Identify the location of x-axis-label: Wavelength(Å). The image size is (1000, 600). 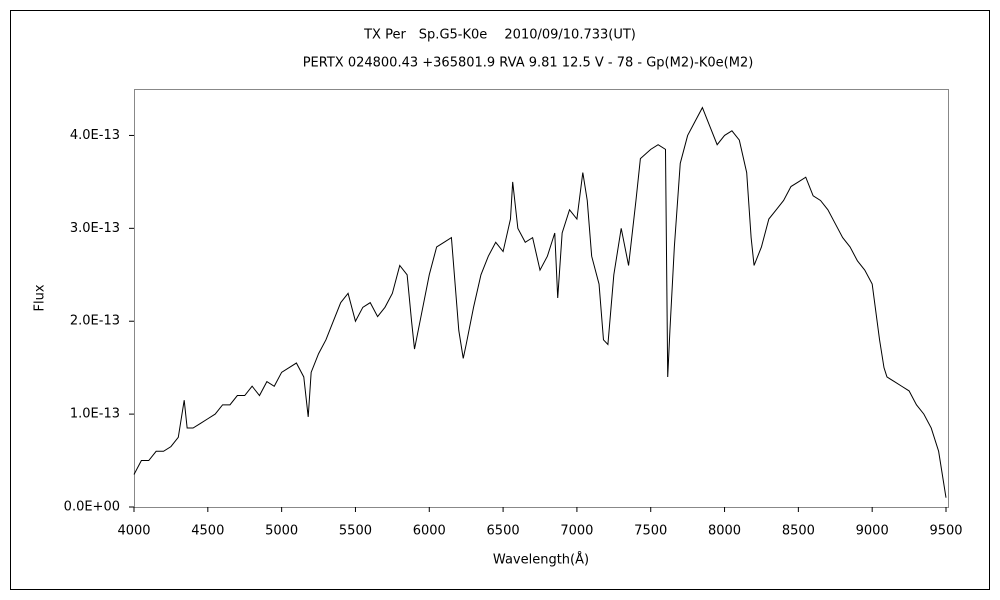
(541, 560).